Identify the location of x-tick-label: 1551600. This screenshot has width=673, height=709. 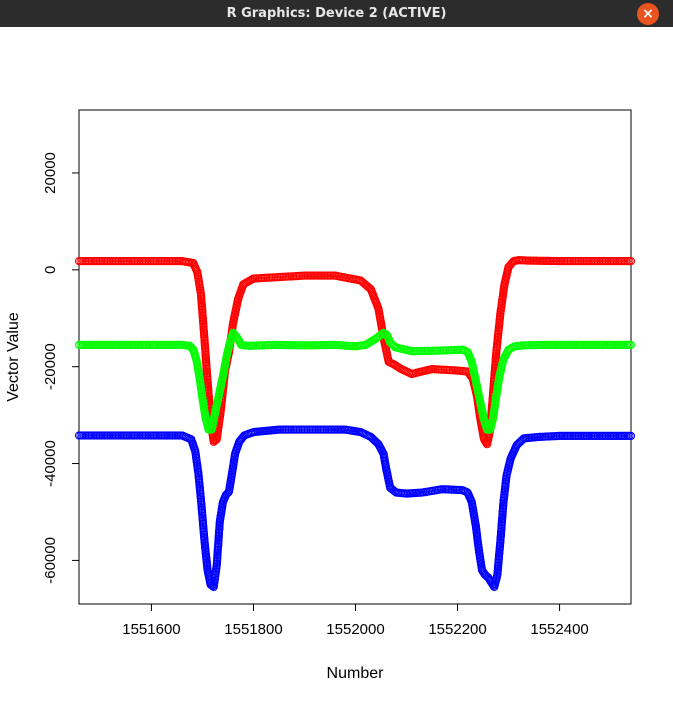
(151, 629).